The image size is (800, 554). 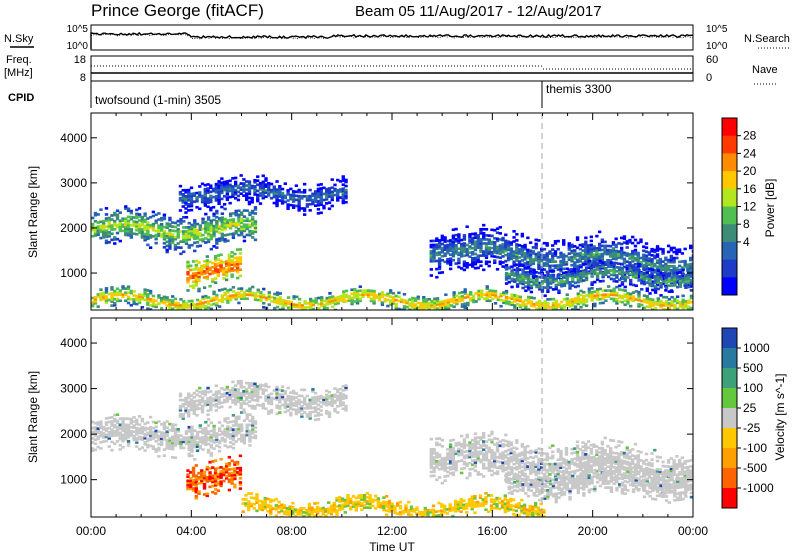 I want to click on colorbar-tick-label: 20, so click(x=750, y=171).